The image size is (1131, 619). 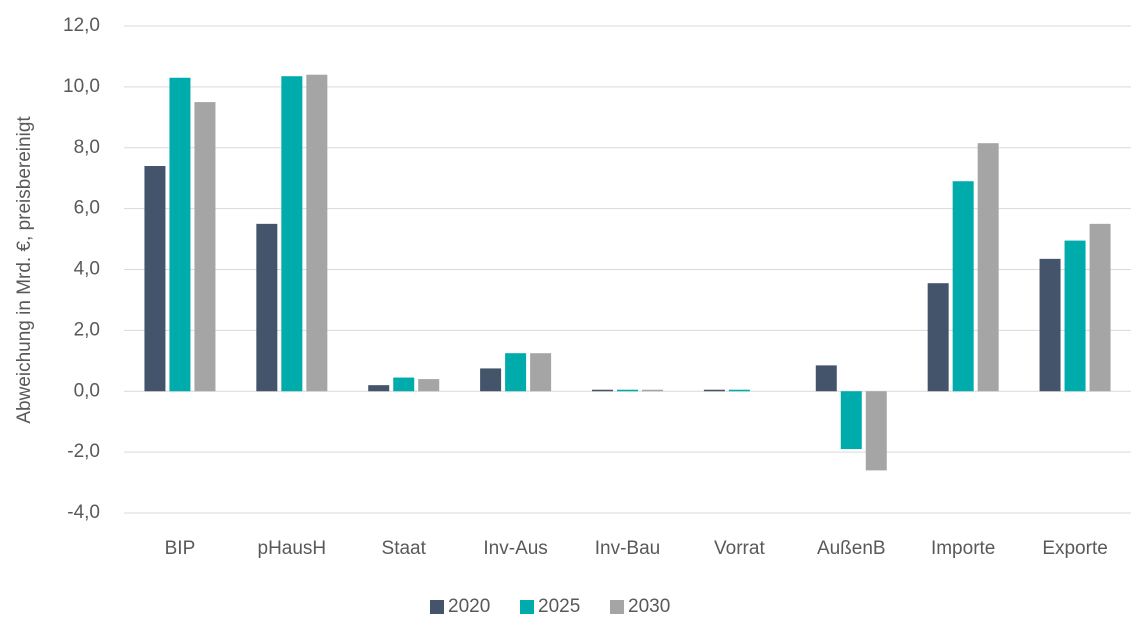 I want to click on x-tick-label: Staat, so click(x=404, y=548).